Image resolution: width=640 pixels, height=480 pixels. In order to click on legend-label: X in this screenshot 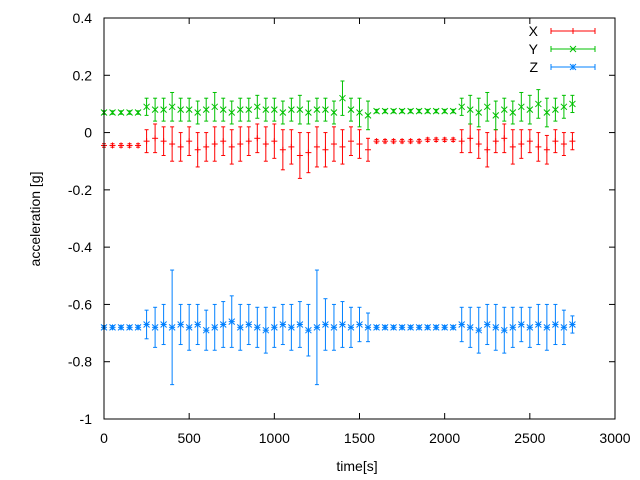, I will do `click(534, 31)`.